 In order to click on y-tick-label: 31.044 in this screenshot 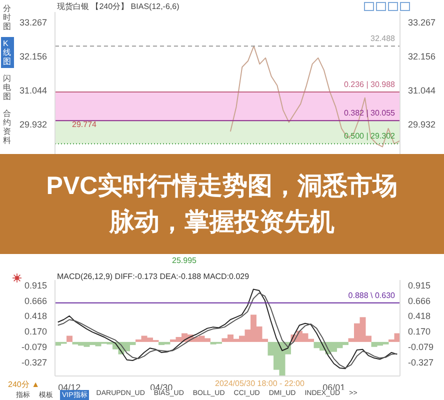, I will do `click(33, 91)`.